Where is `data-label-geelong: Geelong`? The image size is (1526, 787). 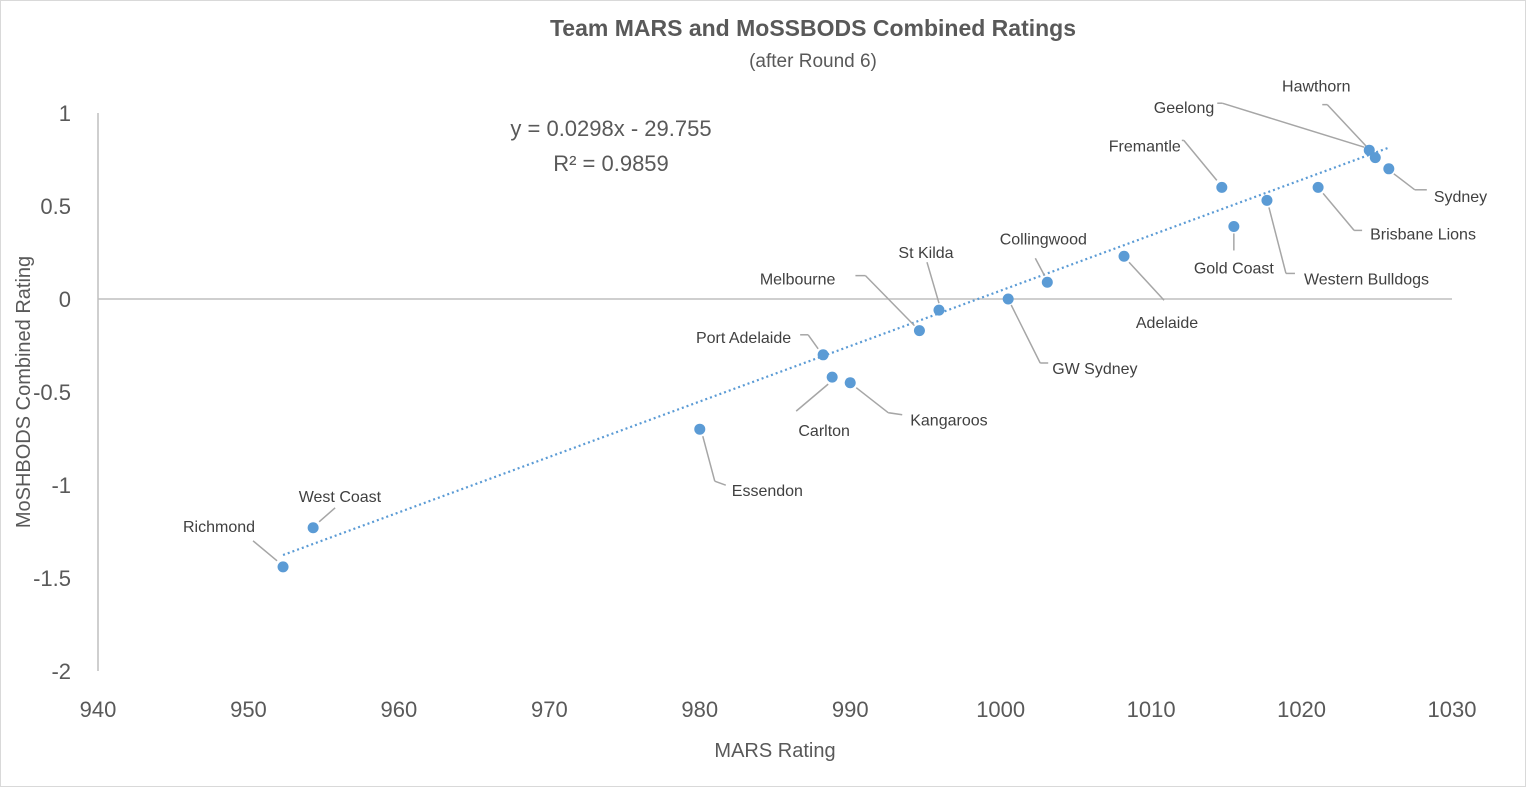
data-label-geelong: Geelong is located at coordinates (1184, 108).